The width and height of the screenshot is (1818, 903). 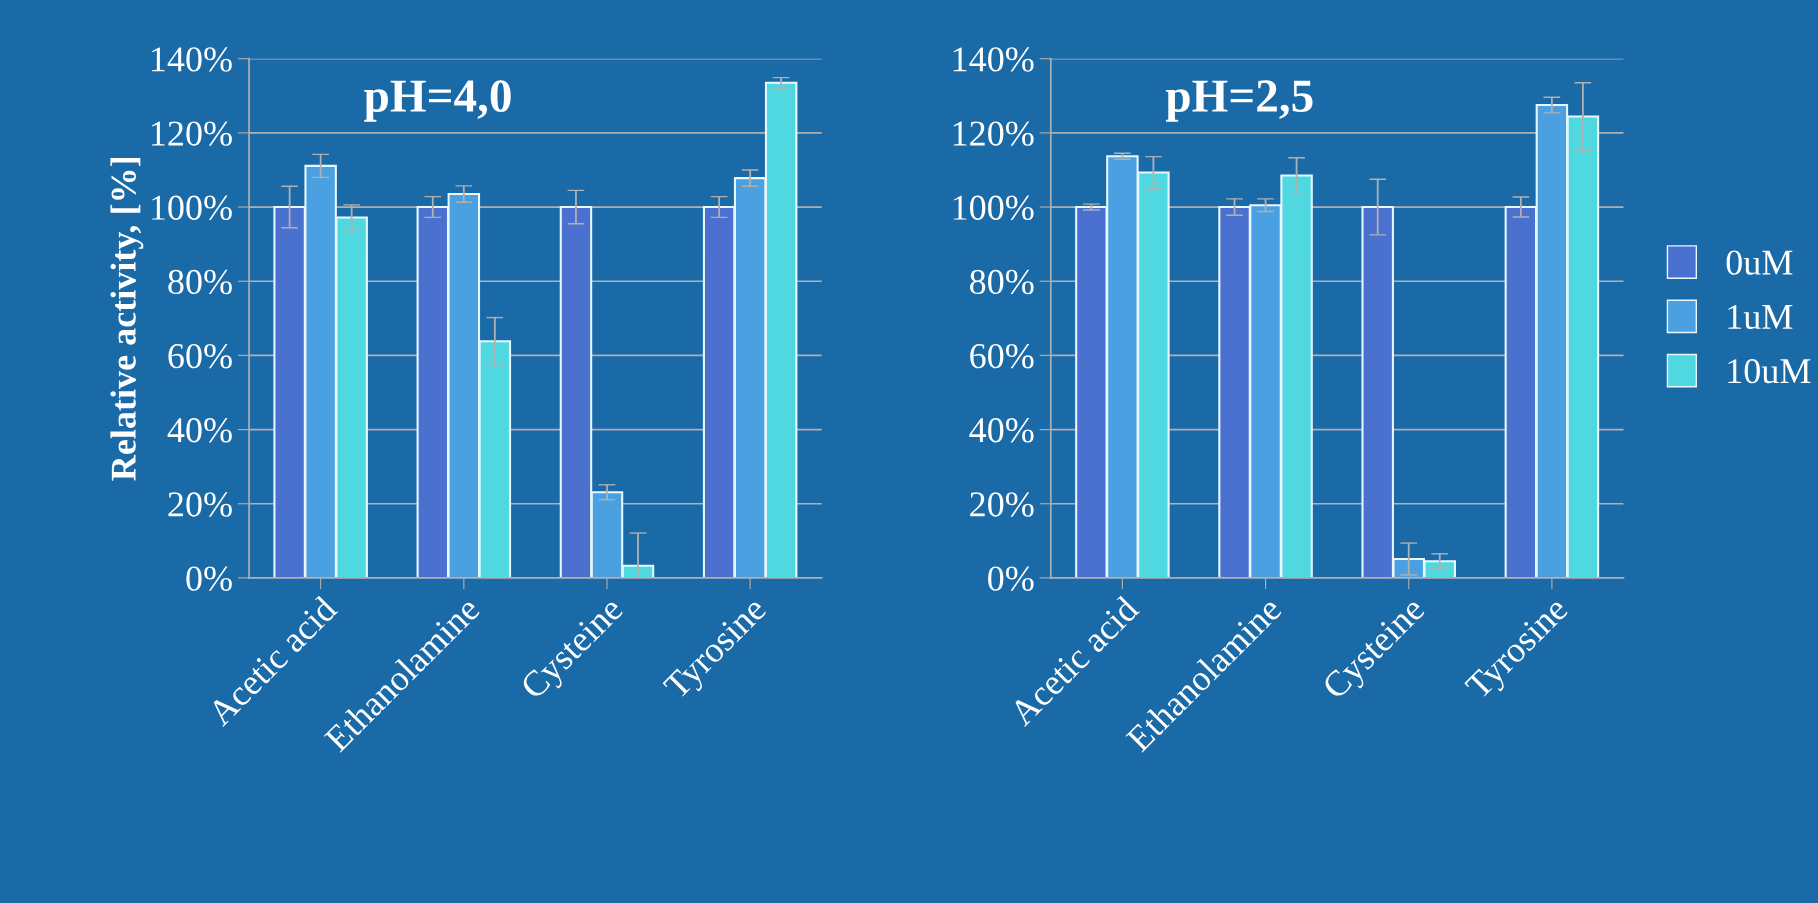 I want to click on legend-label: 10uM, so click(x=1769, y=371).